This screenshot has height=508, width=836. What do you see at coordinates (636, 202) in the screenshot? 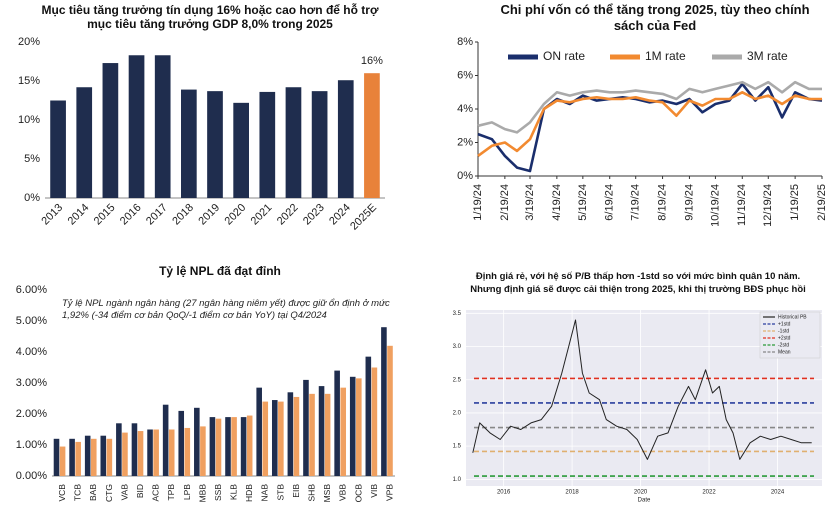
I see `x-tick-label: 7/19/24` at bounding box center [636, 202].